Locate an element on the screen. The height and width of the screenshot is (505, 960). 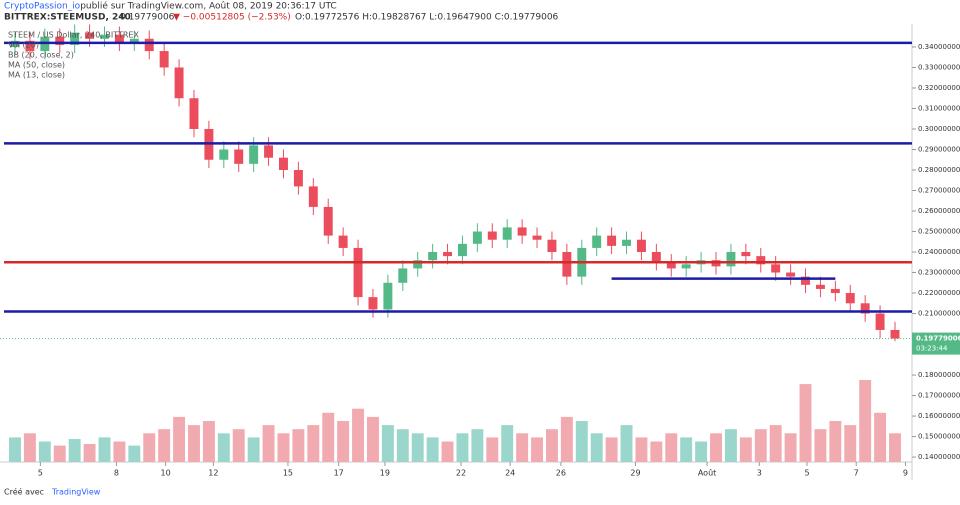
y-tick-label: 0.30000000 is located at coordinates (939, 129).